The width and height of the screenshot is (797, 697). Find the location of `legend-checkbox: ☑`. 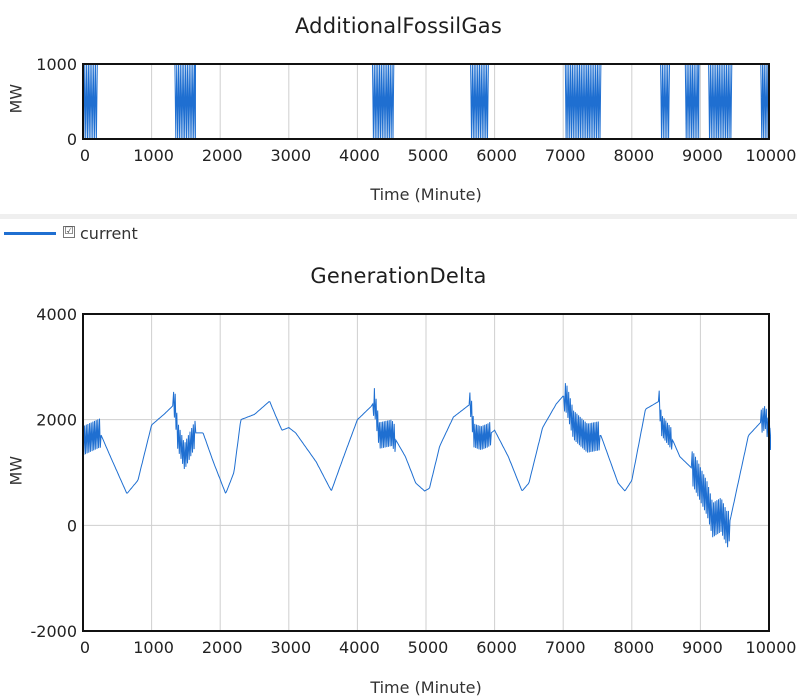

legend-checkbox: ☑ is located at coordinates (69, 232).